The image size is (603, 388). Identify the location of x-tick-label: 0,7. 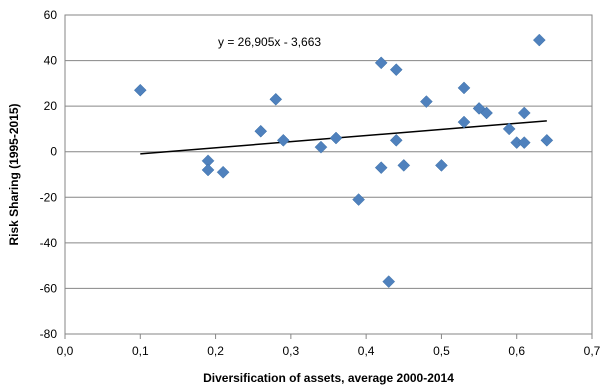
(592, 351).